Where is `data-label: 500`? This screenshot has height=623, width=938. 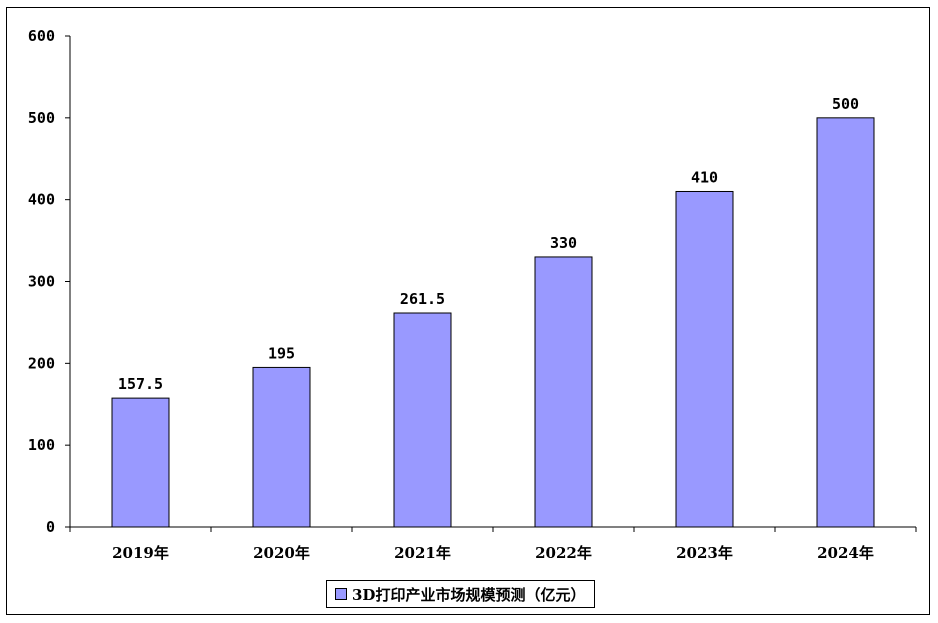
data-label: 500 is located at coordinates (845, 104).